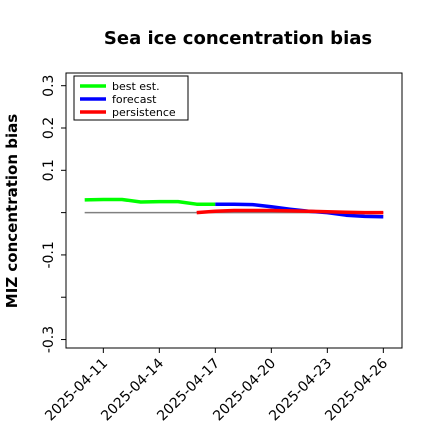  What do you see at coordinates (49, 128) in the screenshot?
I see `y-tick-label: 0.2` at bounding box center [49, 128].